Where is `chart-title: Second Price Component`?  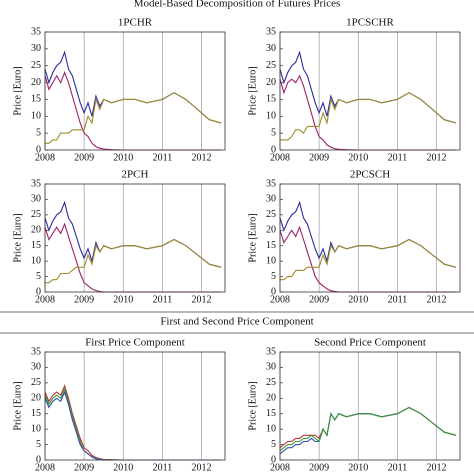
chart-title: Second Price Component is located at coordinates (370, 343).